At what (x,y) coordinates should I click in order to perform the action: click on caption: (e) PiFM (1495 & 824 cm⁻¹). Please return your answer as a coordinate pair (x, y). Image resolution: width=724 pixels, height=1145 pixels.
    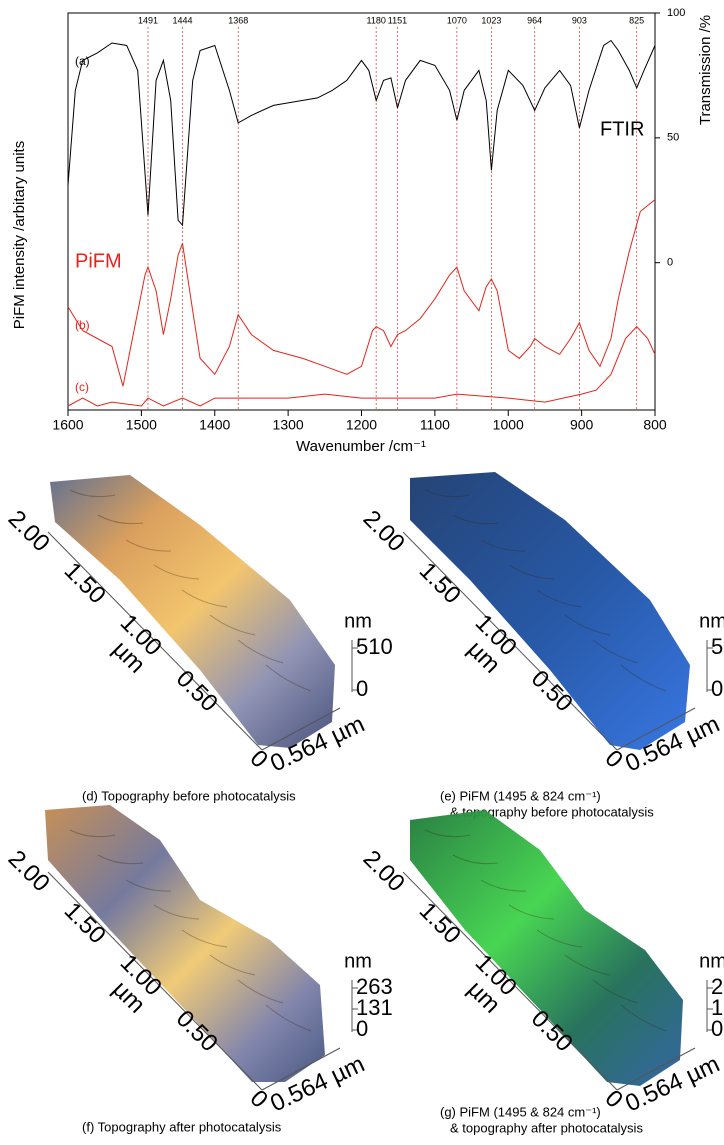
    Looking at the image, I should click on (520, 795).